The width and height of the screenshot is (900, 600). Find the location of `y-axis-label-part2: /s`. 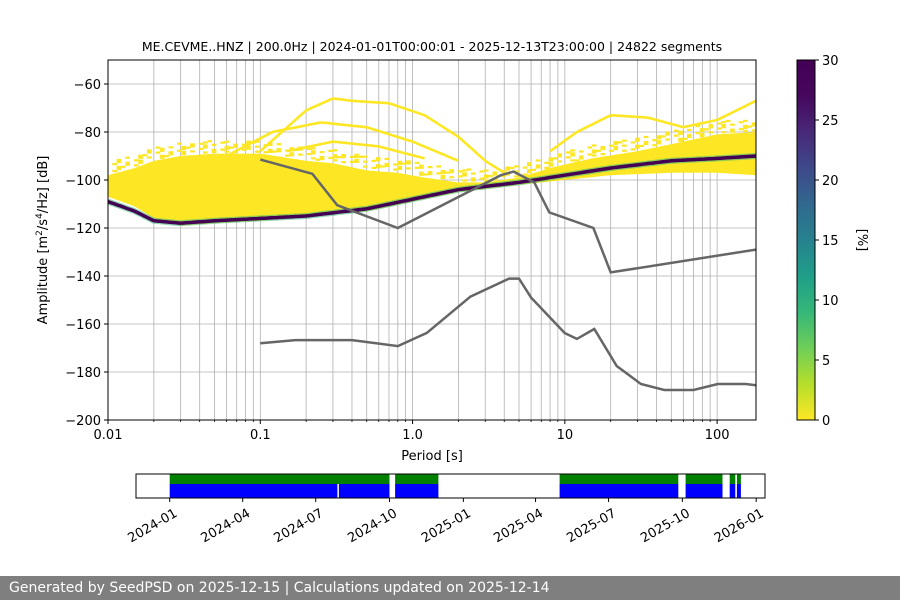

y-axis-label-part2: /s is located at coordinates (43, 224).